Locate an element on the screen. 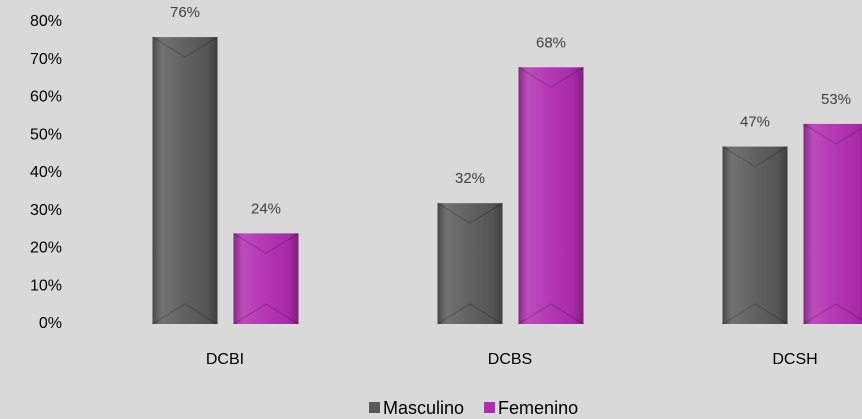  y-tick-label: 0% is located at coordinates (50, 323).